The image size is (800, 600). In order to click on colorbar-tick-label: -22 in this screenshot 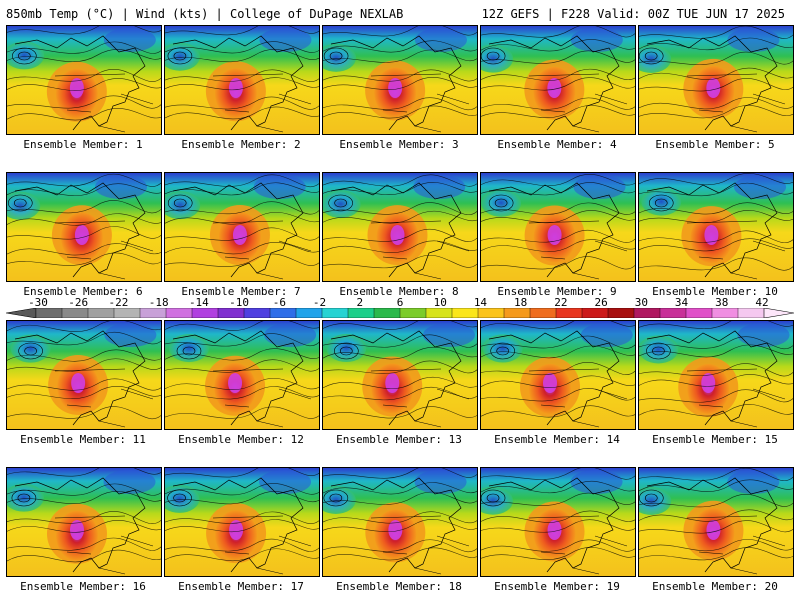, I will do `click(118, 302)`.